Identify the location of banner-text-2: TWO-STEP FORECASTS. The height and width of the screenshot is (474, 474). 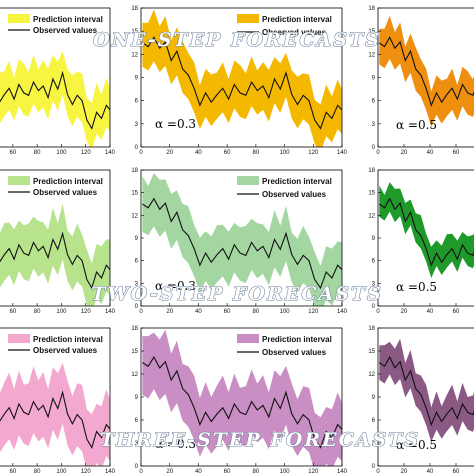
(237, 294).